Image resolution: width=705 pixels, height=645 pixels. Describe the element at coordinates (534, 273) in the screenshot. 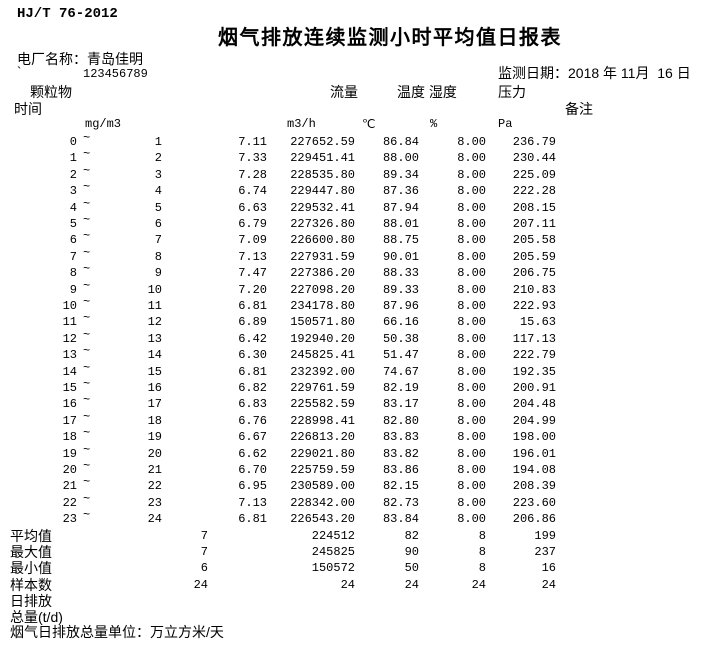

I see `cell-pressure: 206.75` at that location.